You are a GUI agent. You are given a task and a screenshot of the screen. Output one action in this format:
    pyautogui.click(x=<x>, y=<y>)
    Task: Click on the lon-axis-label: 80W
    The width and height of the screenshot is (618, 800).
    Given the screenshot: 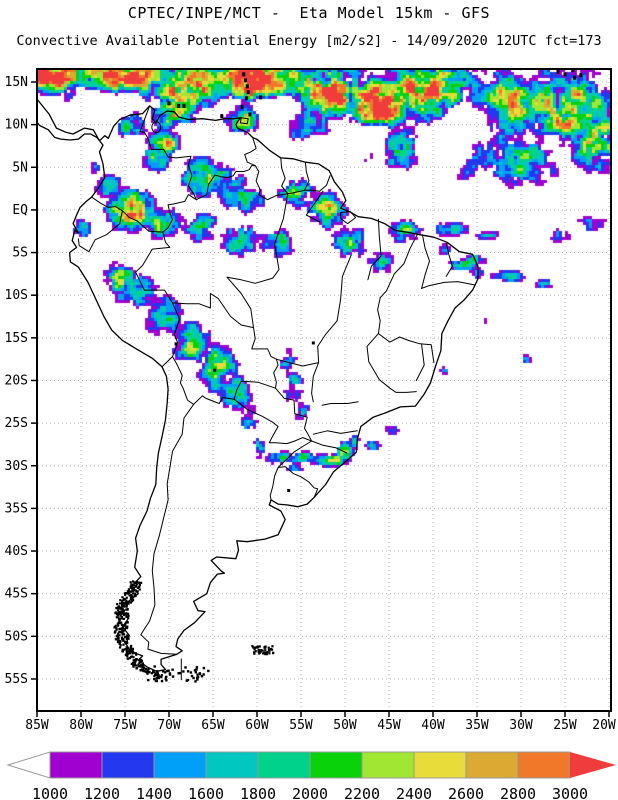 What is the action you would take?
    pyautogui.click(x=81, y=725)
    